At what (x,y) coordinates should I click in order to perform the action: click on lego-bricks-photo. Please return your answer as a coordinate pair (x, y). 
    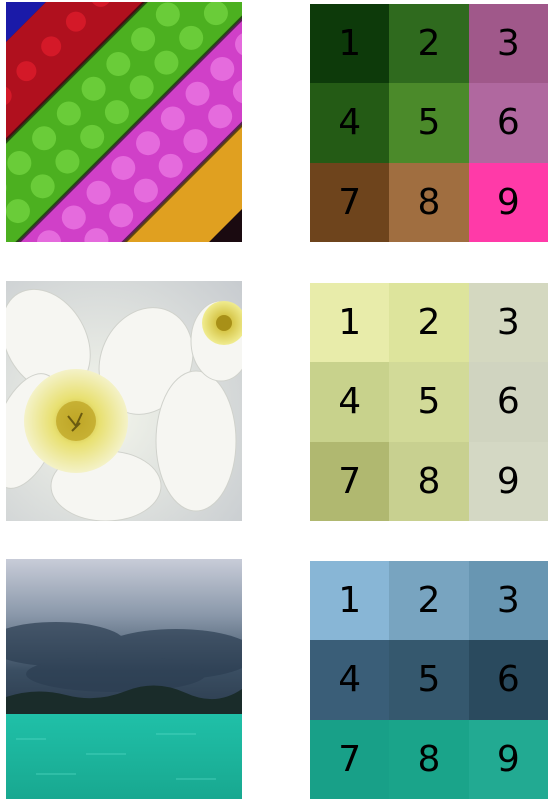
    Looking at the image, I should click on (124, 122).